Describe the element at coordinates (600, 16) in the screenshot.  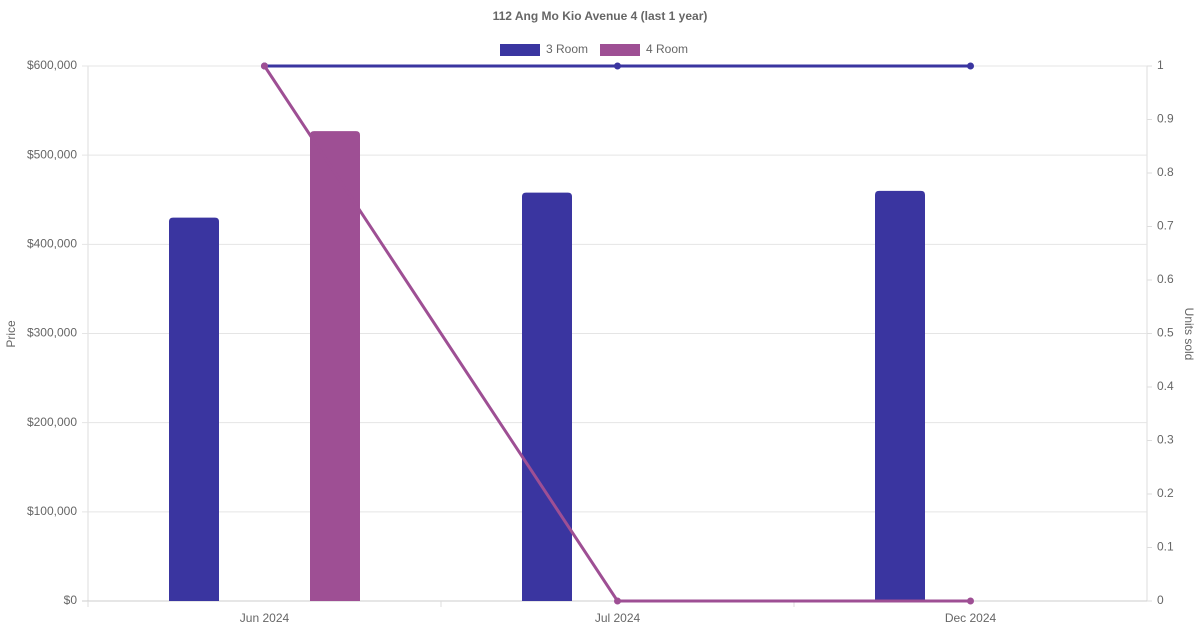
I see `chart-title: 112 Ang Mo Kio Avenue 4 (last 1 year)` at that location.